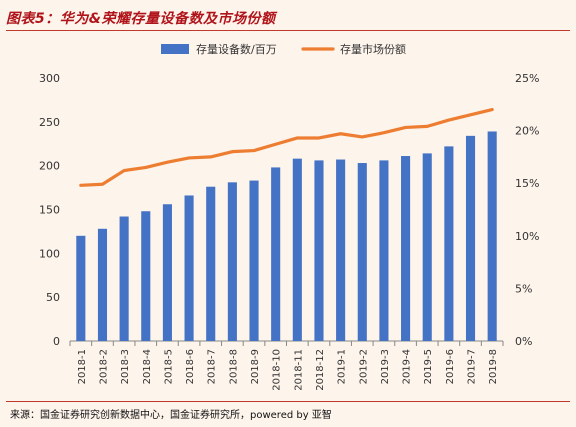 Image resolution: width=576 pixels, height=427 pixels. What do you see at coordinates (288, 401) in the screenshot?
I see `source-divider` at bounding box center [288, 401].